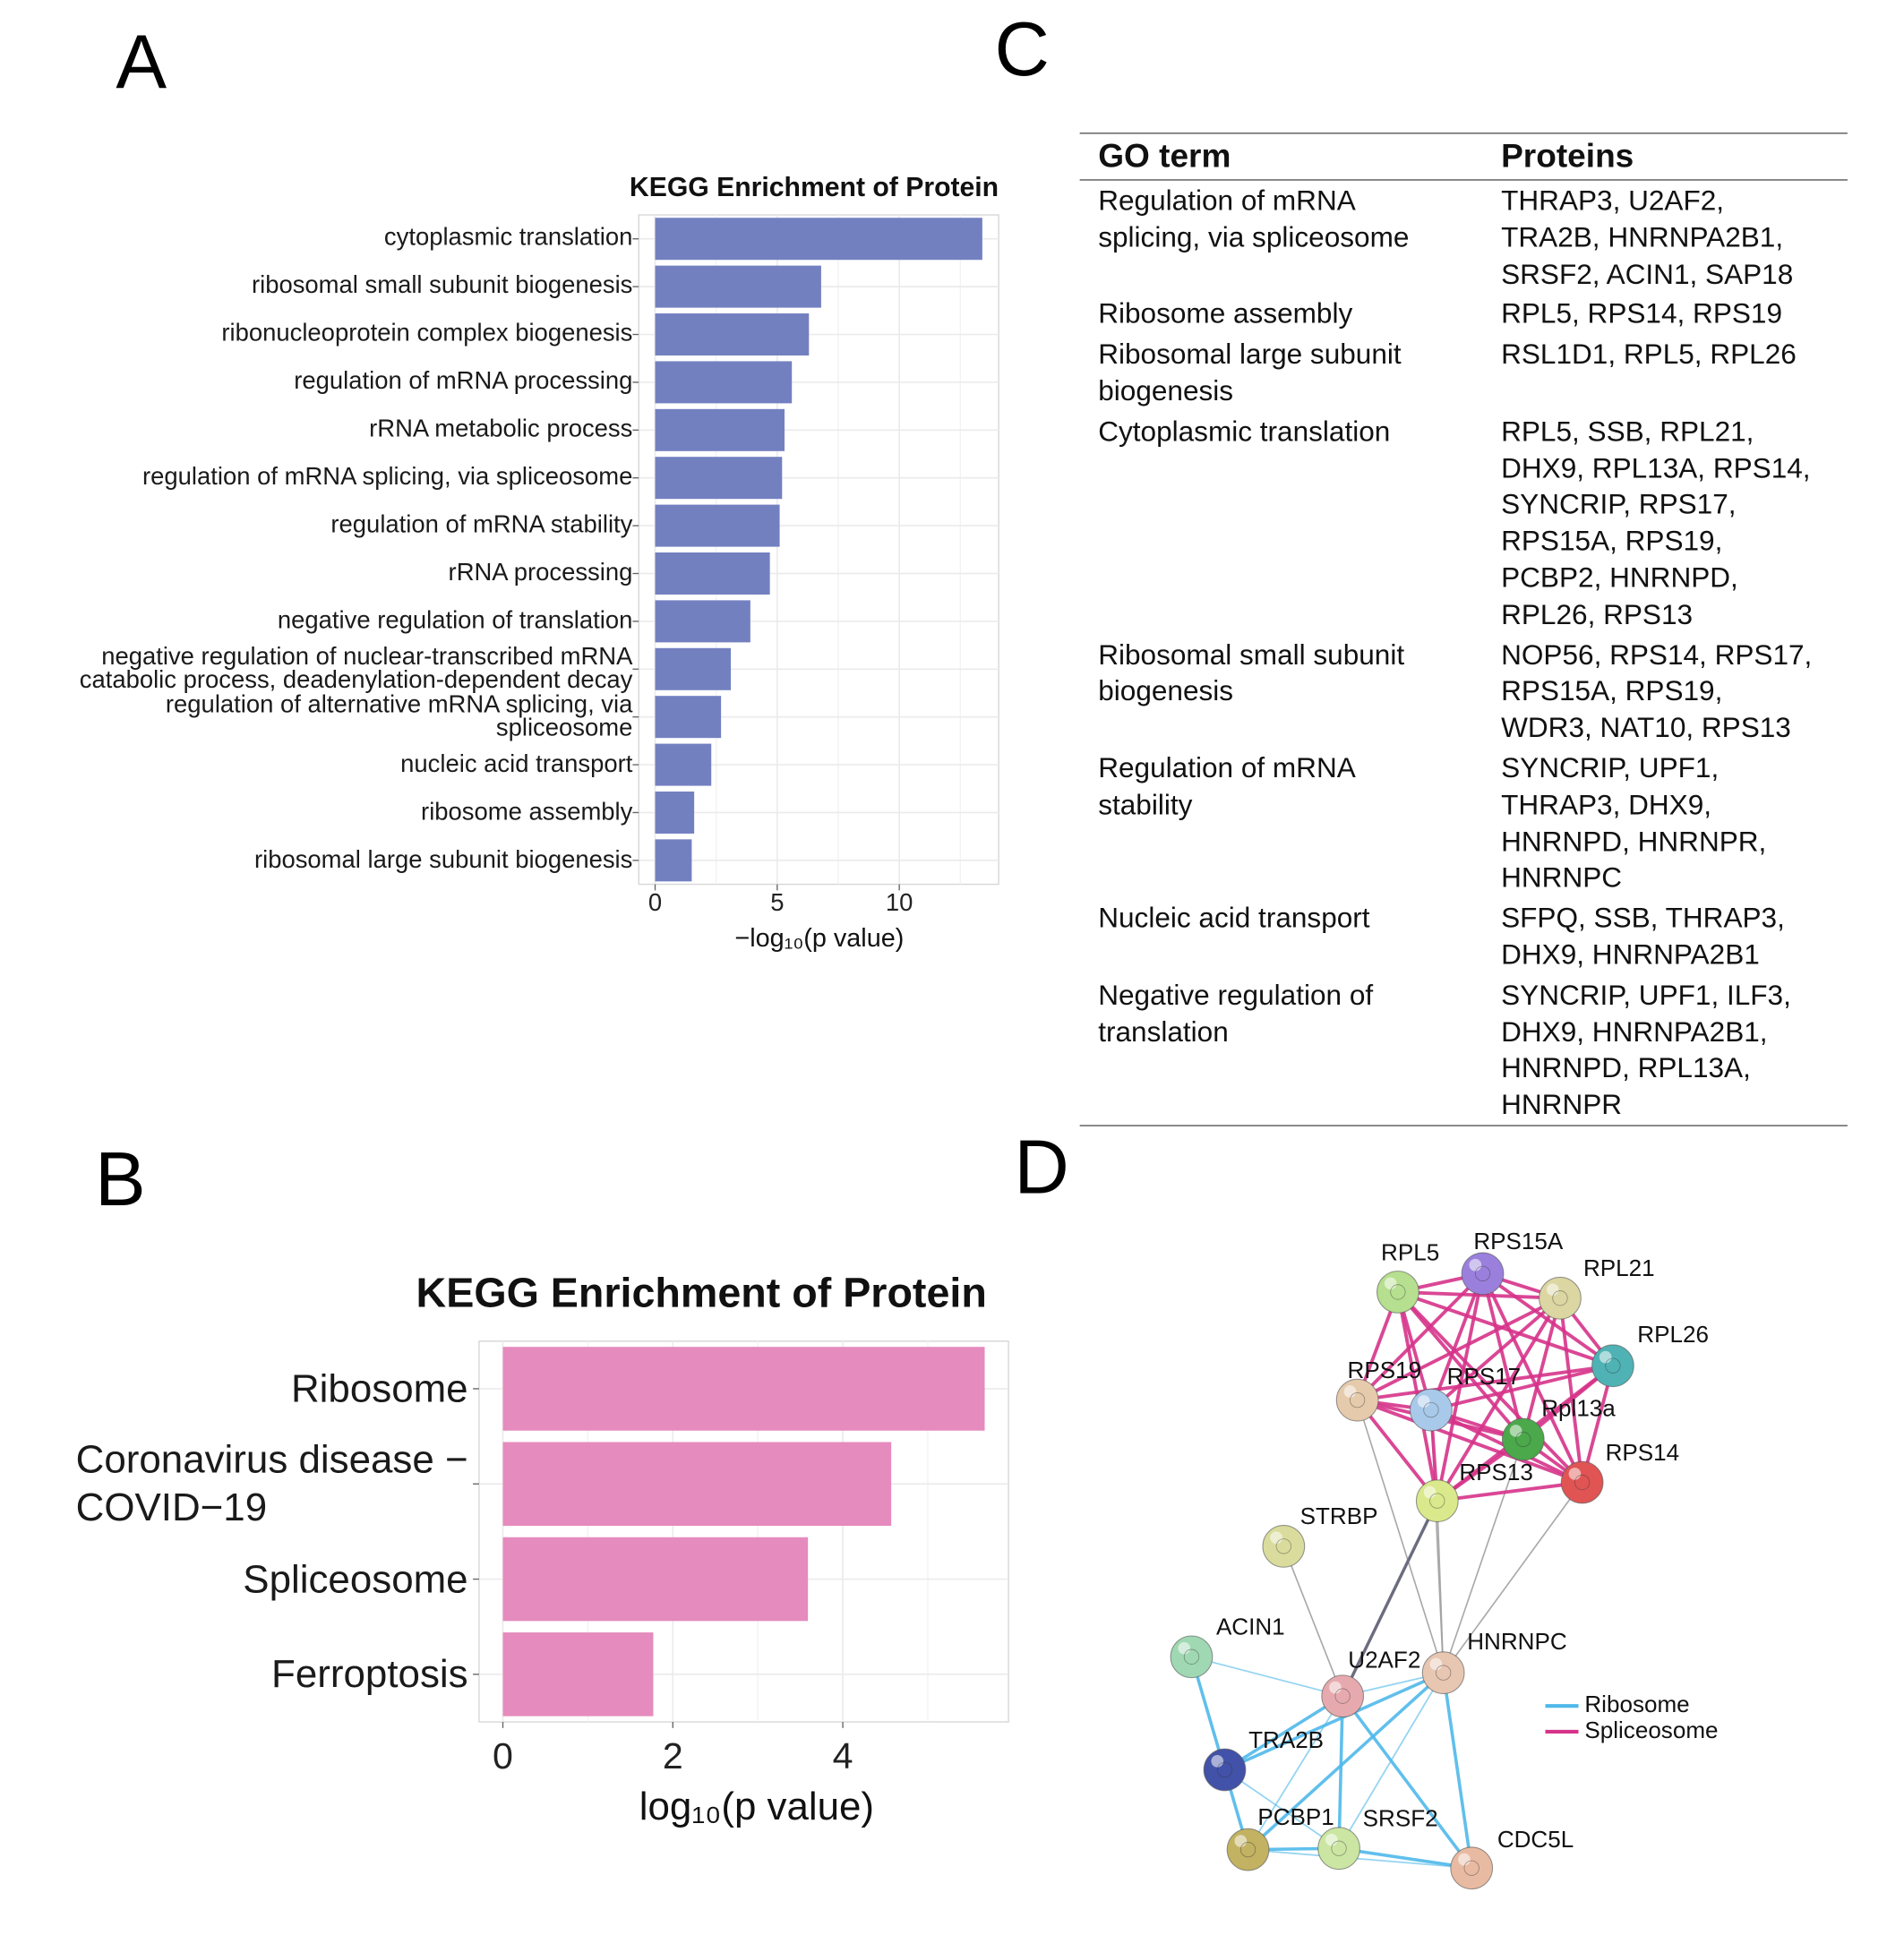 The height and width of the screenshot is (1935, 1904). What do you see at coordinates (503, 1756) in the screenshot?
I see `x-tick-label: 0` at bounding box center [503, 1756].